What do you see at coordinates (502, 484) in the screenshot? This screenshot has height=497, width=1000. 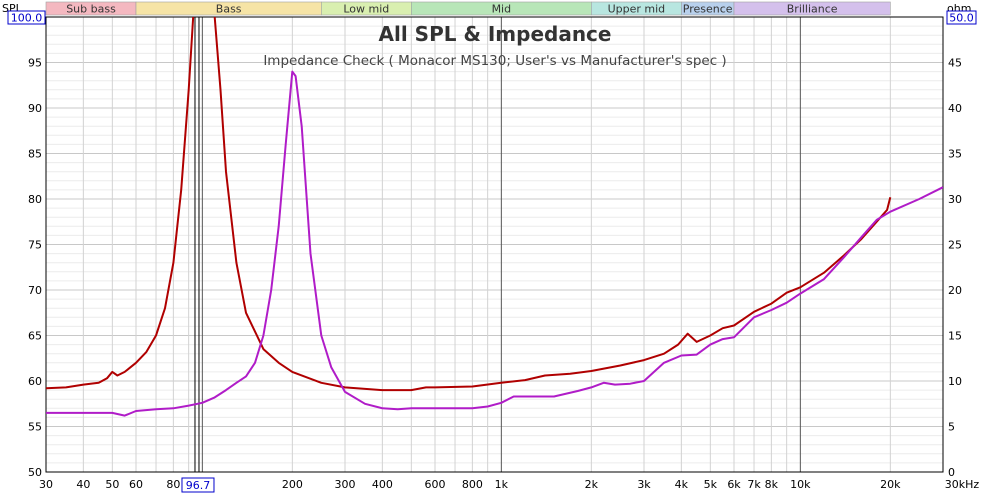 I see `x-tick-label: 1k` at bounding box center [502, 484].